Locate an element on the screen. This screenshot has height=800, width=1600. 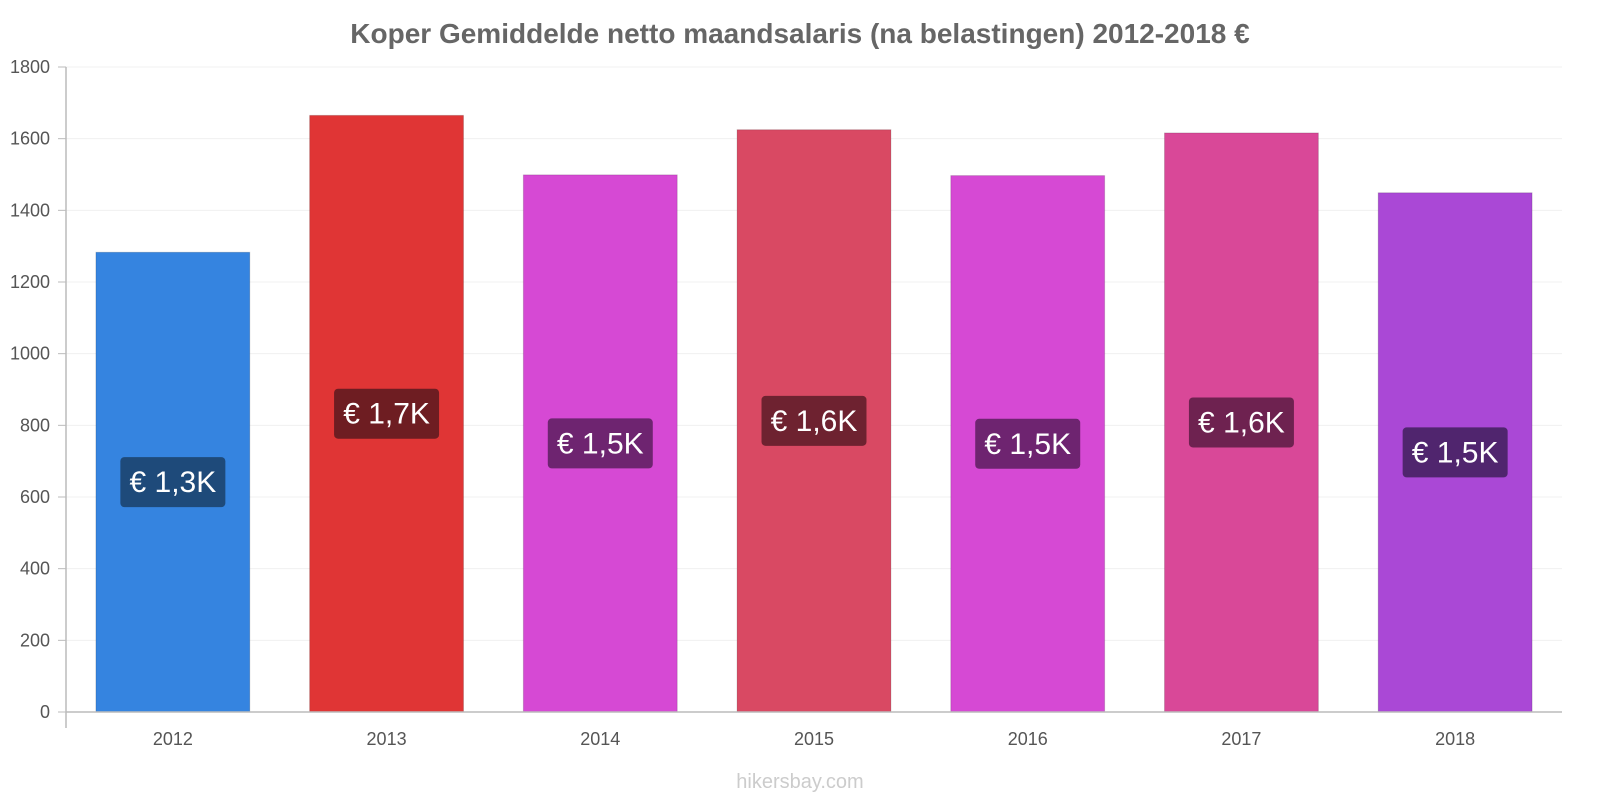
y-tick-label: 1600 is located at coordinates (30, 139).